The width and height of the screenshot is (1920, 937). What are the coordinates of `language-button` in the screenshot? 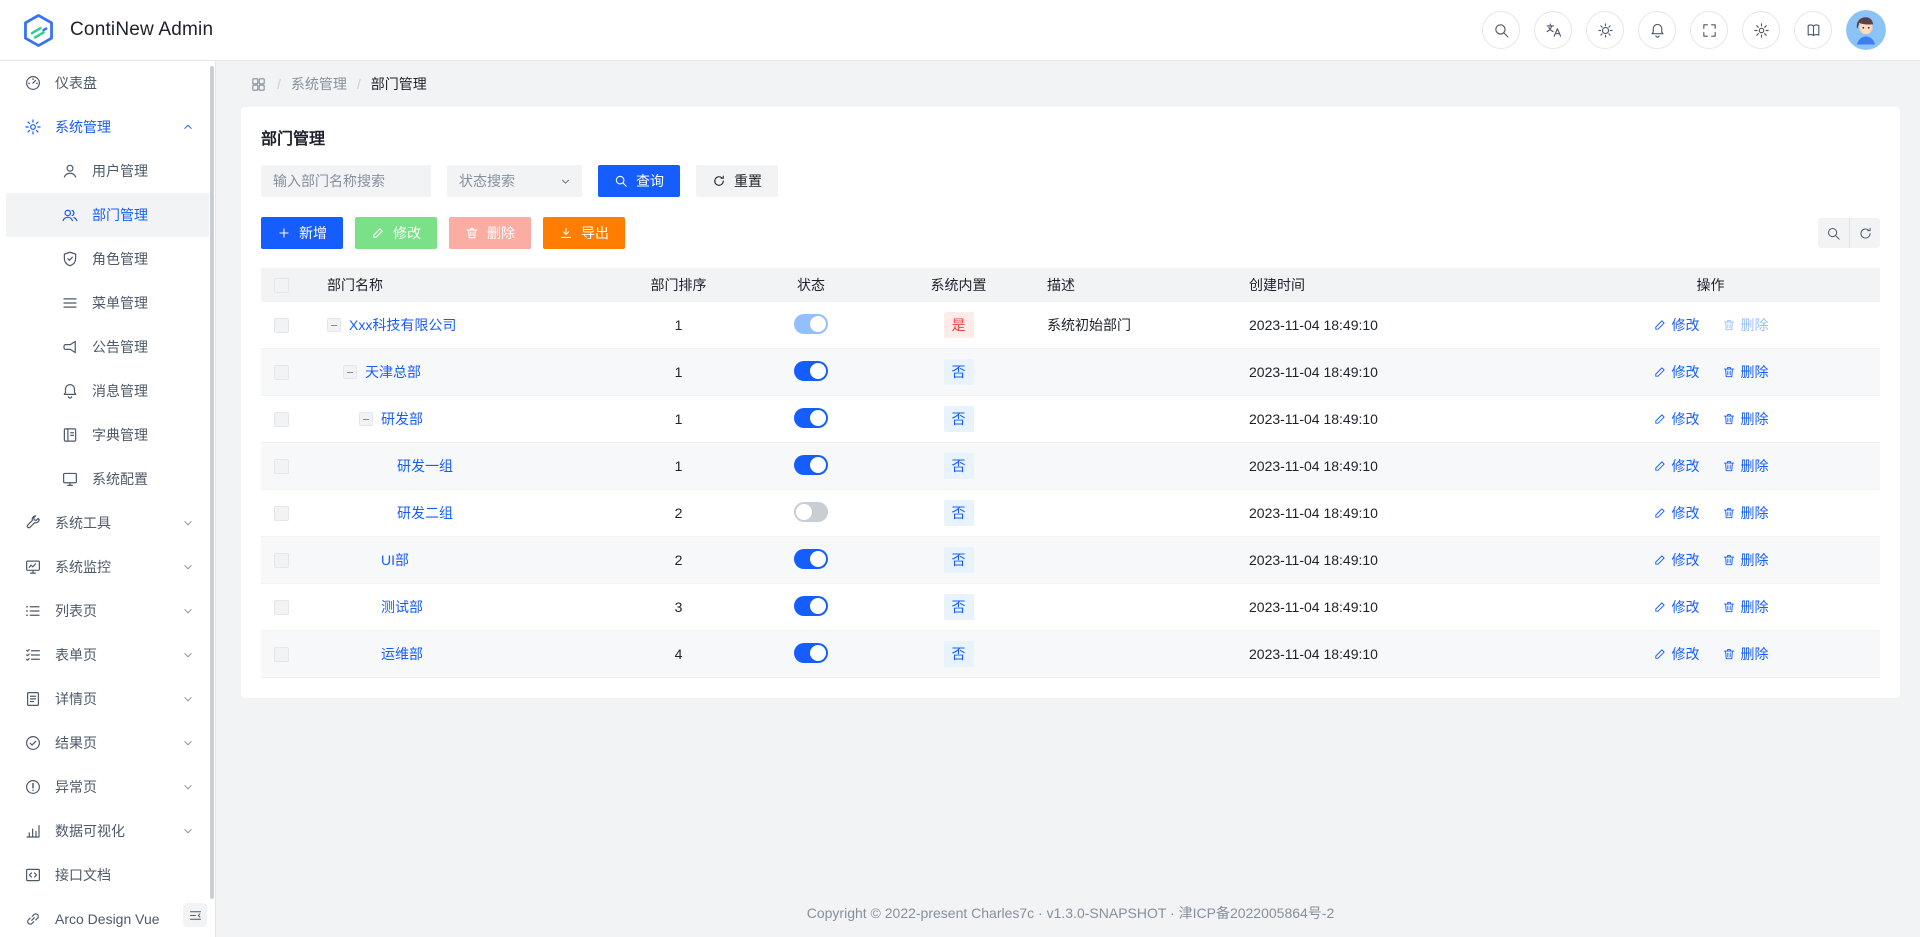 It's located at (1553, 30).